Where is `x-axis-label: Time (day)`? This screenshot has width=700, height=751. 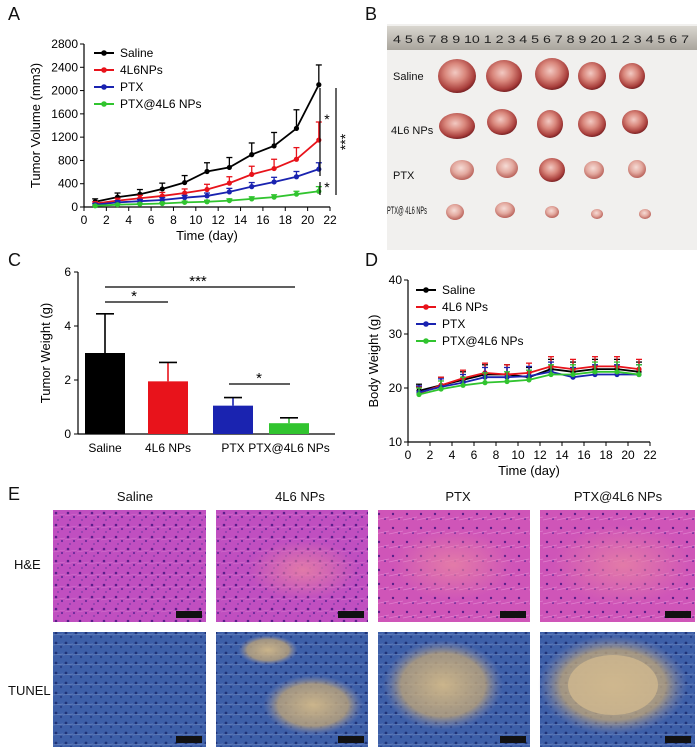
x-axis-label: Time (day) is located at coordinates (207, 235).